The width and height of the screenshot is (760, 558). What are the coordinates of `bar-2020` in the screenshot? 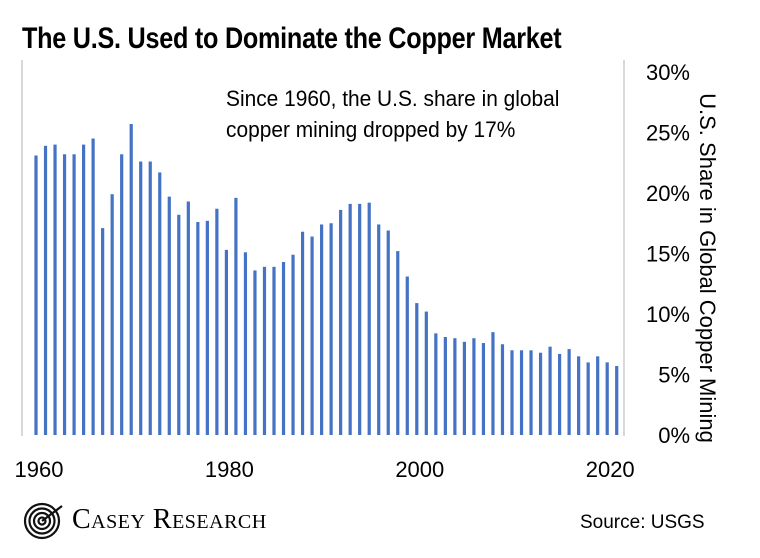 It's located at (607, 398).